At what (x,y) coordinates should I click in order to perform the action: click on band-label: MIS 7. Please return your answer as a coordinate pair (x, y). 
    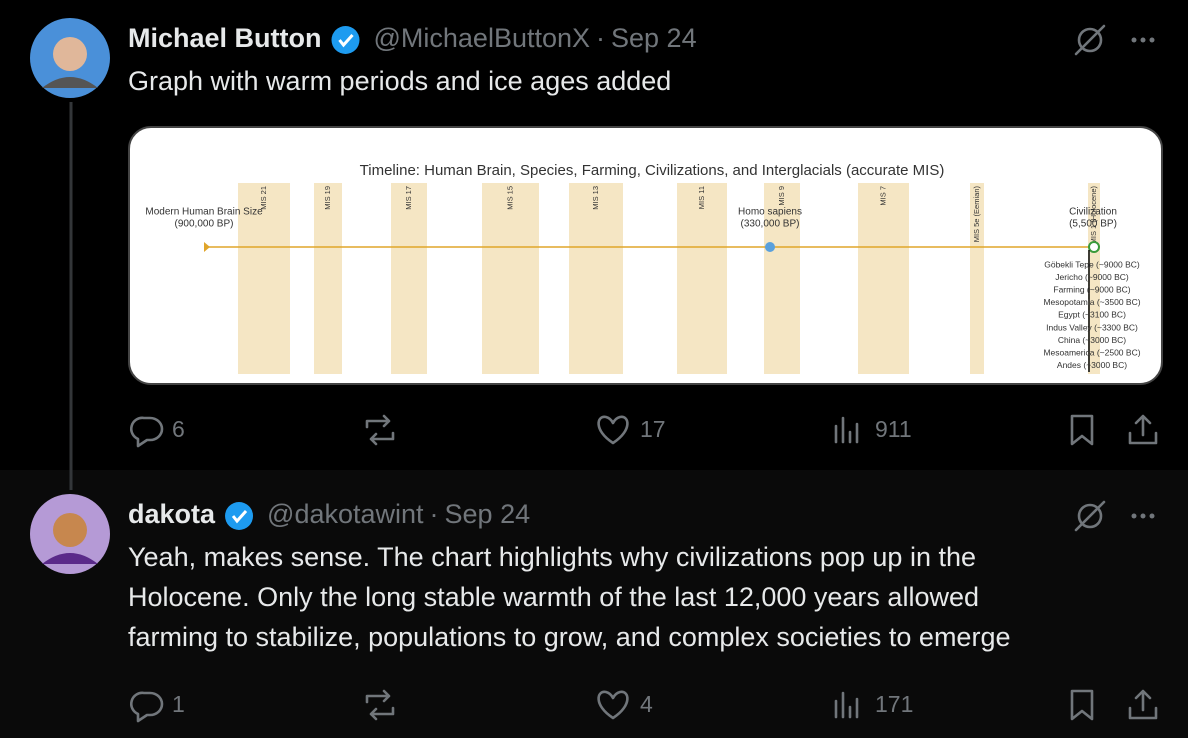
    Looking at the image, I should click on (882, 196).